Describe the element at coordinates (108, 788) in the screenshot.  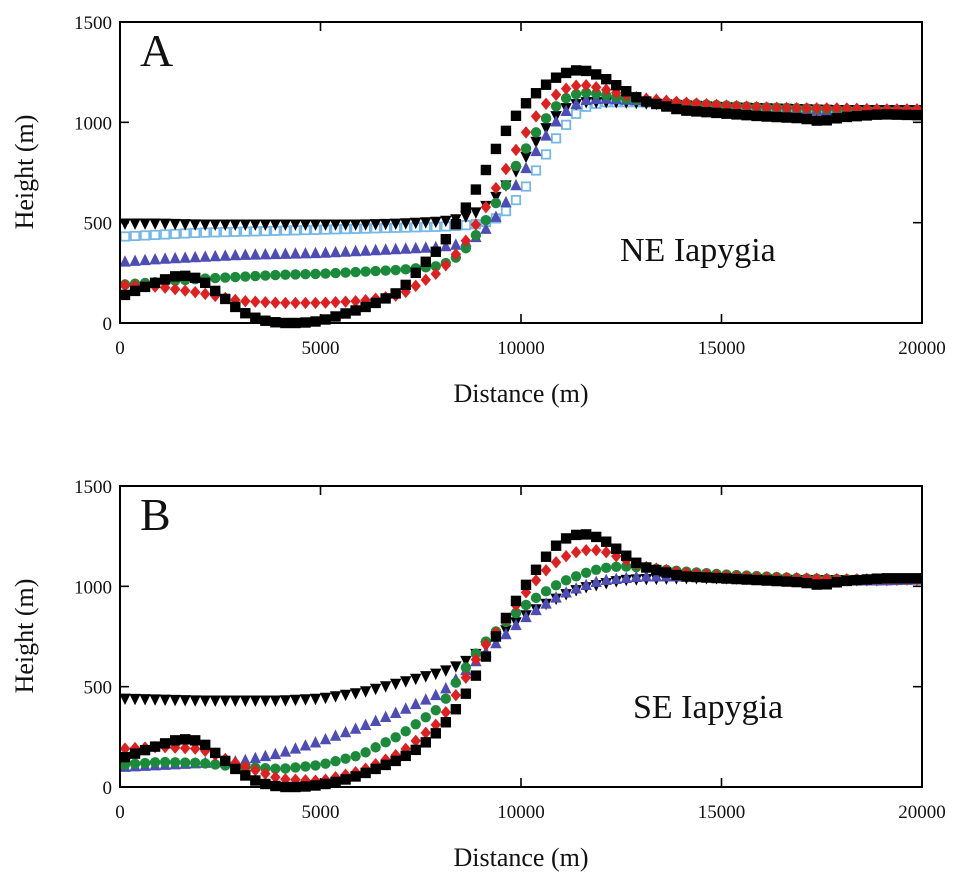
I see `y-tick-label: 0` at that location.